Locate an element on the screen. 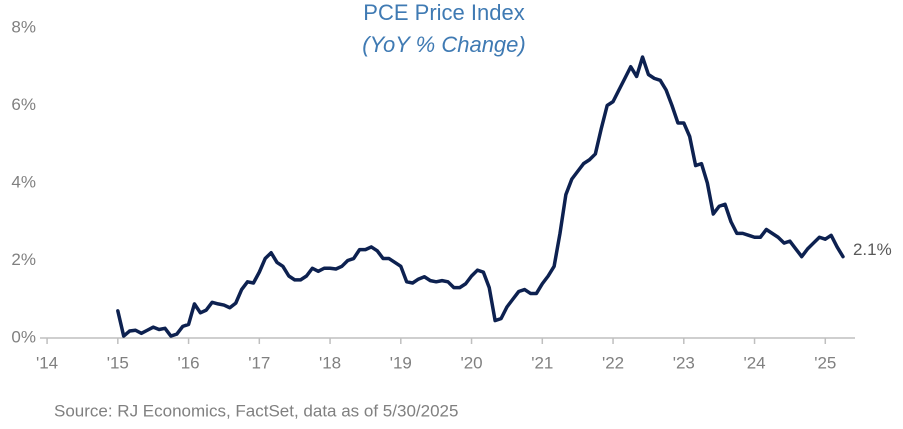  y-tick-label: 4% is located at coordinates (23, 181).